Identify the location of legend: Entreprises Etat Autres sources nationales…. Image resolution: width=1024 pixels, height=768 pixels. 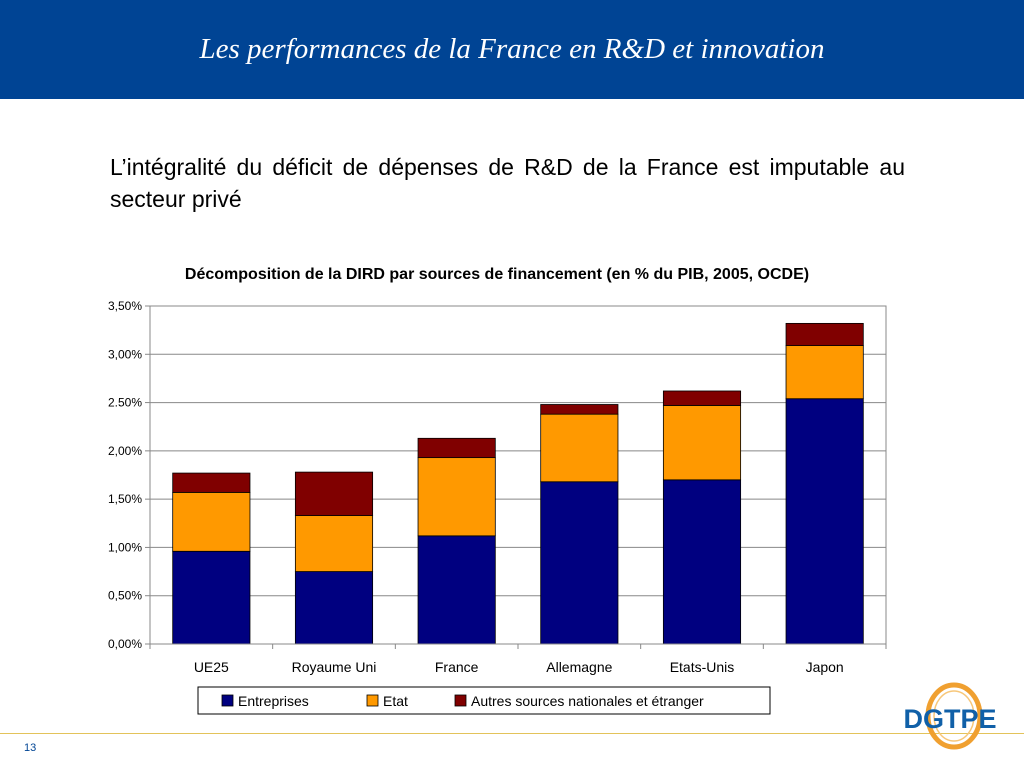
(484, 700).